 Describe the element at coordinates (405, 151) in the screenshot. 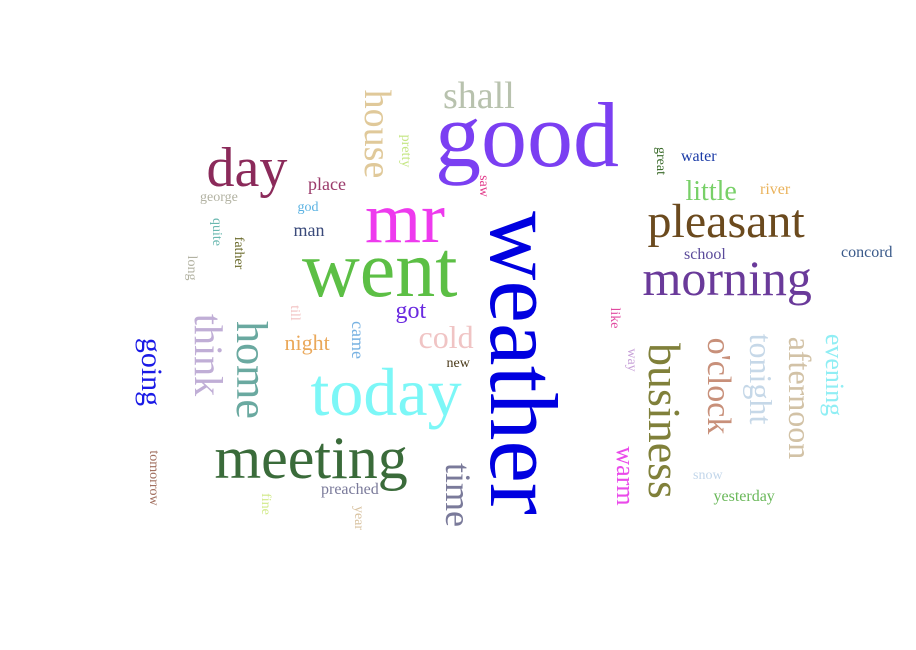

I see `word-pretty: pretty` at that location.